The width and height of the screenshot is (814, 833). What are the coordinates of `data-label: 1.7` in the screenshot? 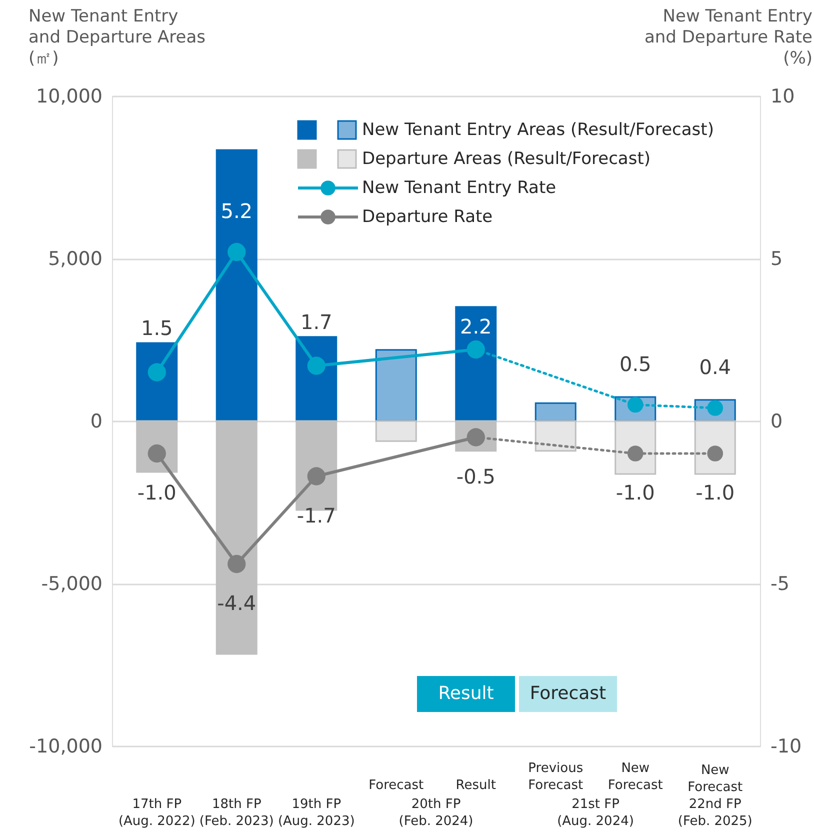 It's located at (316, 322).